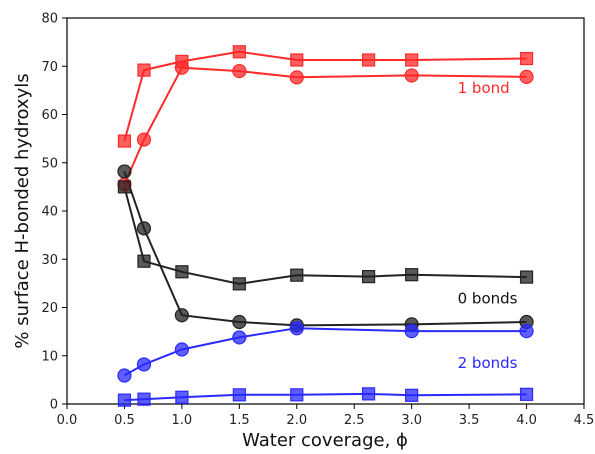 This screenshot has height=454, width=595. Describe the element at coordinates (239, 420) in the screenshot. I see `x-tick-label: 1.5` at that location.